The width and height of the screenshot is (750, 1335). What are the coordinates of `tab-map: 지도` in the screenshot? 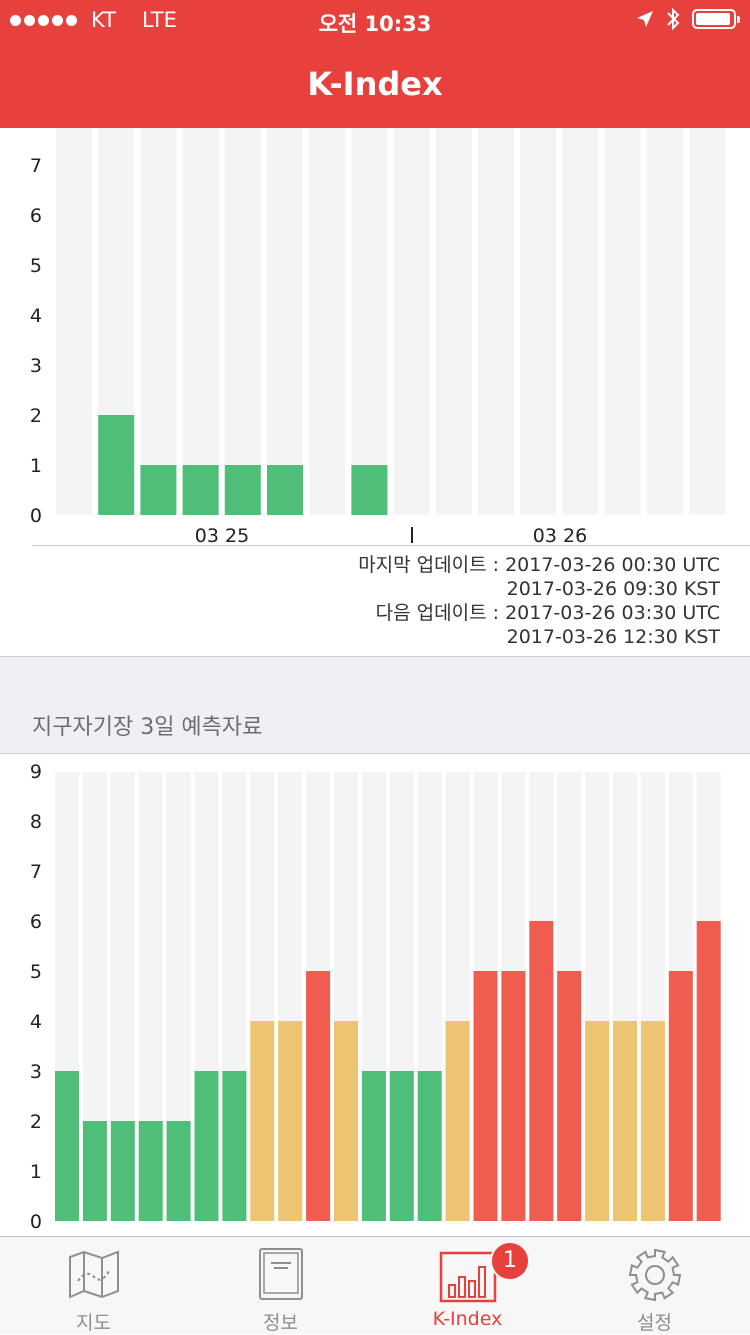 It's located at (93, 1286).